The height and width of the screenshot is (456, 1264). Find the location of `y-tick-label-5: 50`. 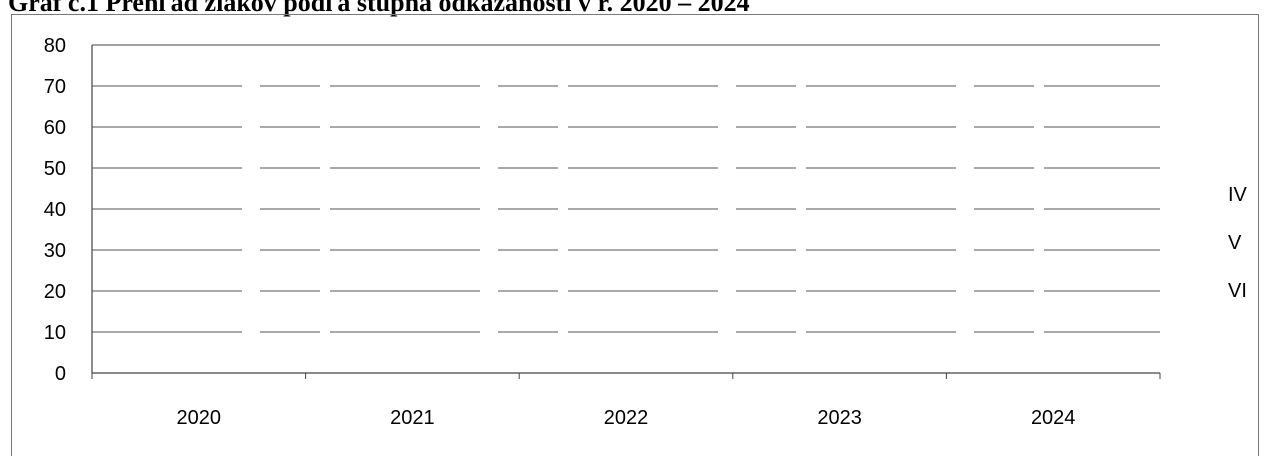

y-tick-label-5: 50 is located at coordinates (55, 169).